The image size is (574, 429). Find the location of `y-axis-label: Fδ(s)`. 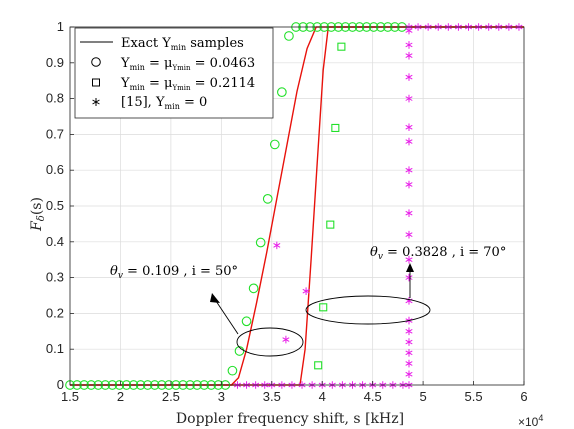

y-axis-label: Fδ(s) is located at coordinates (38, 214).